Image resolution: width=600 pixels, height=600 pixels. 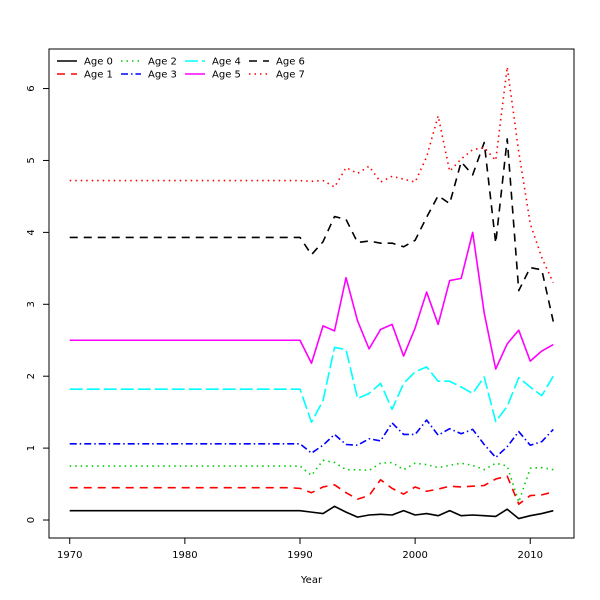 I want to click on y-tick-label-4: 4, so click(x=31, y=232).